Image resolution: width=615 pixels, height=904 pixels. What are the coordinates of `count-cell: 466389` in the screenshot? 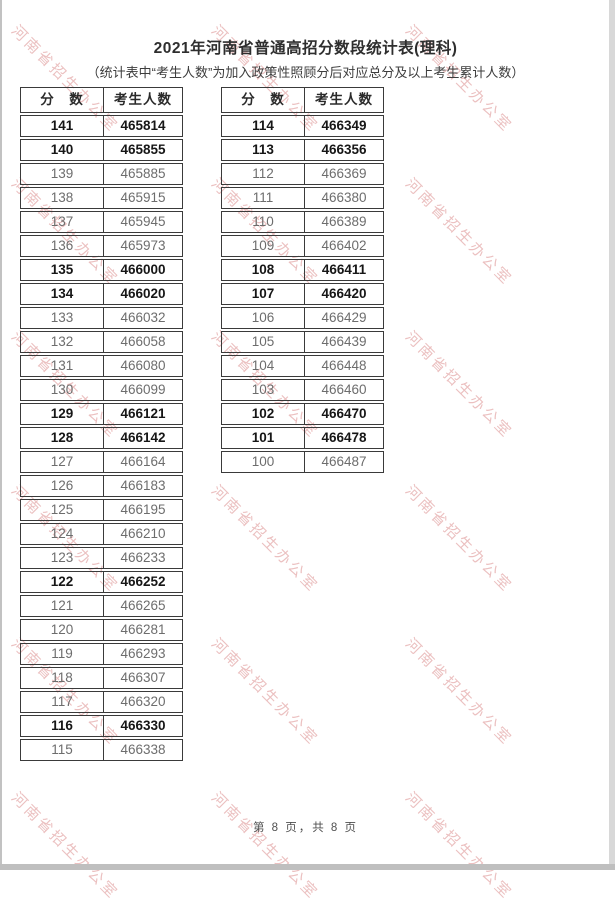 It's located at (344, 222).